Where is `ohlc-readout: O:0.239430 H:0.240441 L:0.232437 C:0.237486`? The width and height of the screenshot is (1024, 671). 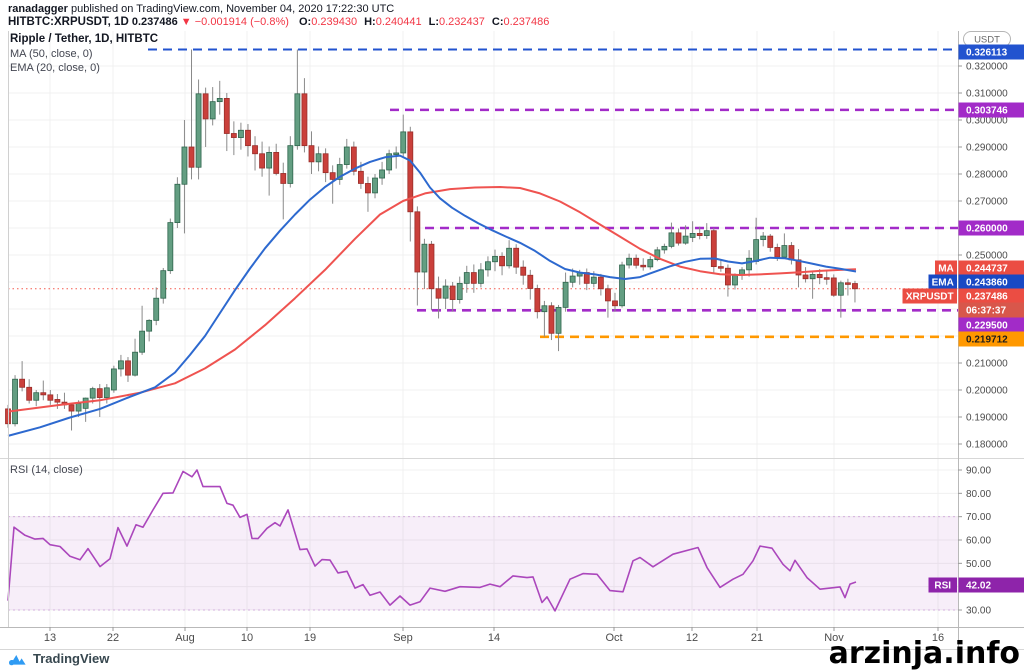 ohlc-readout: O:0.239430 H:0.240441 L:0.232437 C:0.237486 is located at coordinates (420, 22).